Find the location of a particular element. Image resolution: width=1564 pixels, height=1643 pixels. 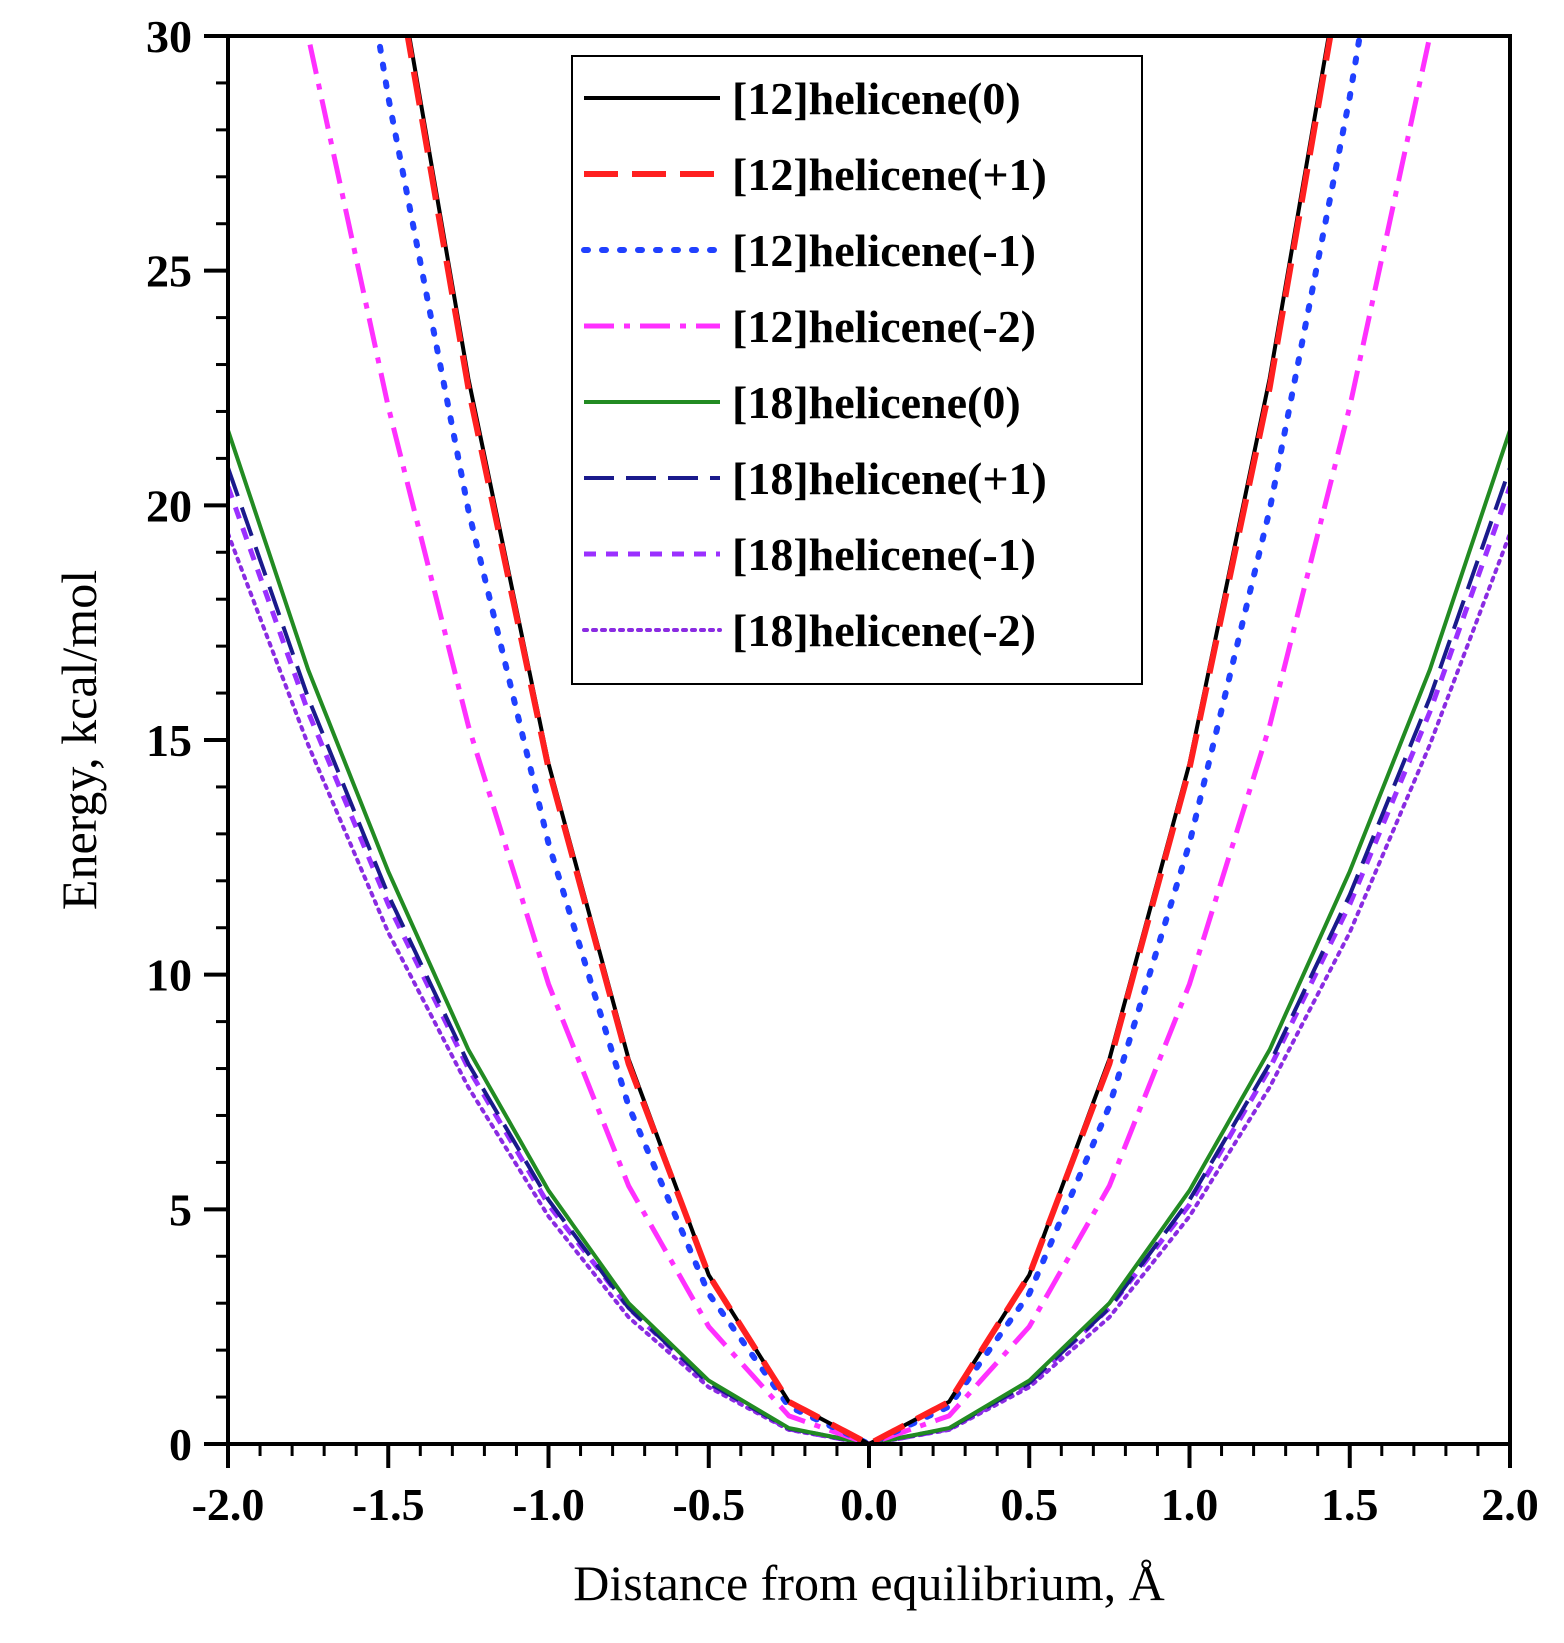

x-tick-label: 2.0 is located at coordinates (1510, 1504).